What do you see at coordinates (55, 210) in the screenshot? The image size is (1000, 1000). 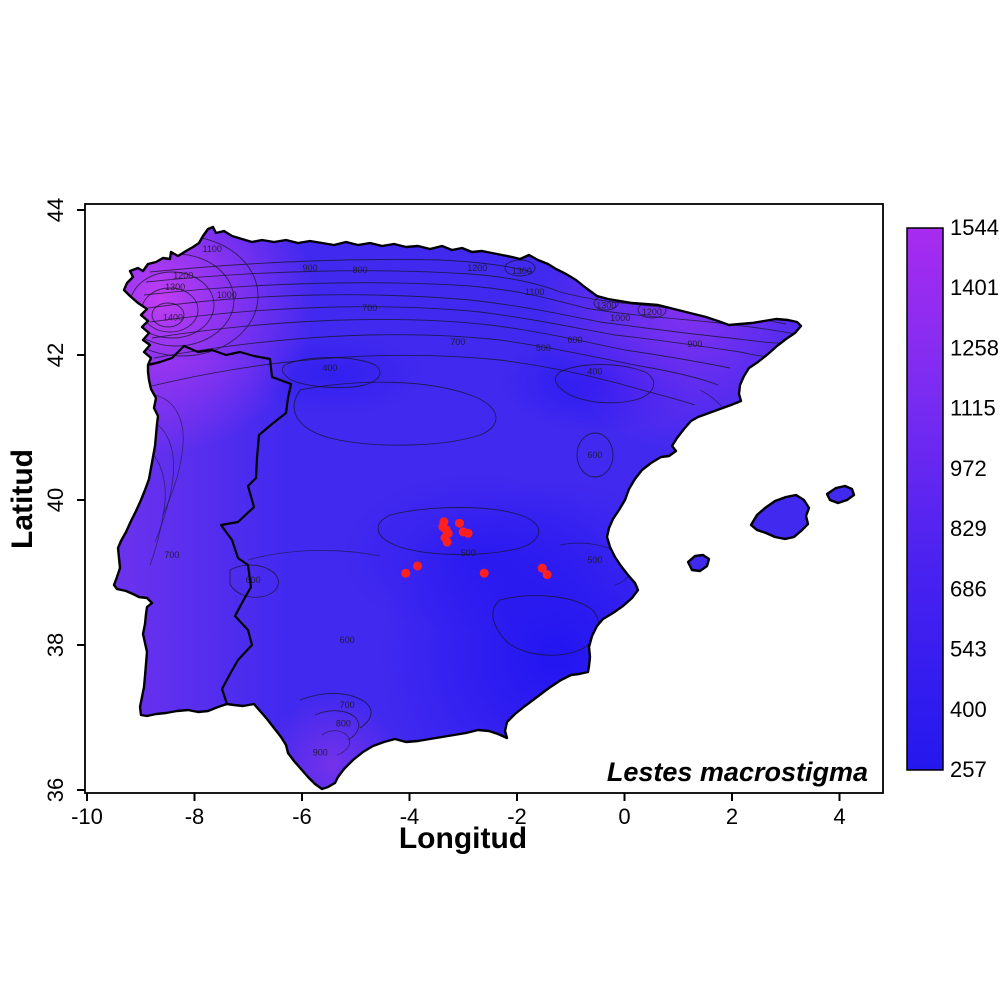 I see `y-tick-label: 44` at bounding box center [55, 210].